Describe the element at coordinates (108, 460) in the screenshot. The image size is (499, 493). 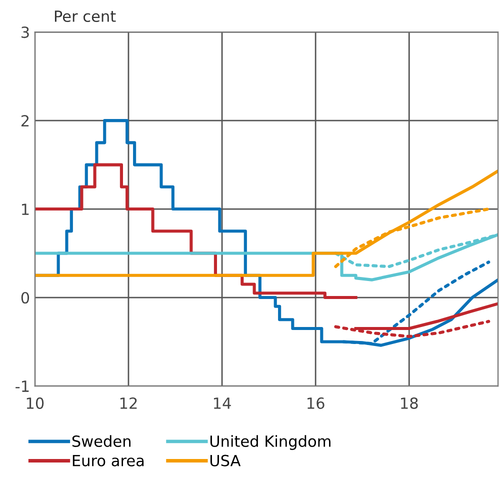
I see `legend-label: Euro area` at that location.